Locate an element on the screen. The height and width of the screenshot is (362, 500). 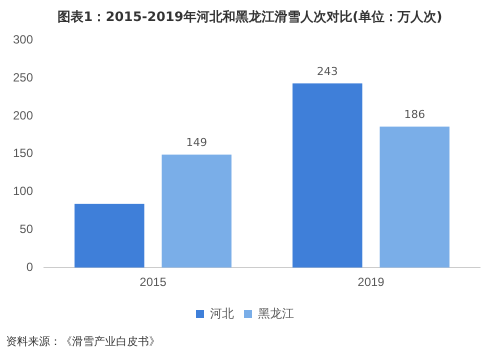
x-tick-label: 2019 is located at coordinates (371, 282).